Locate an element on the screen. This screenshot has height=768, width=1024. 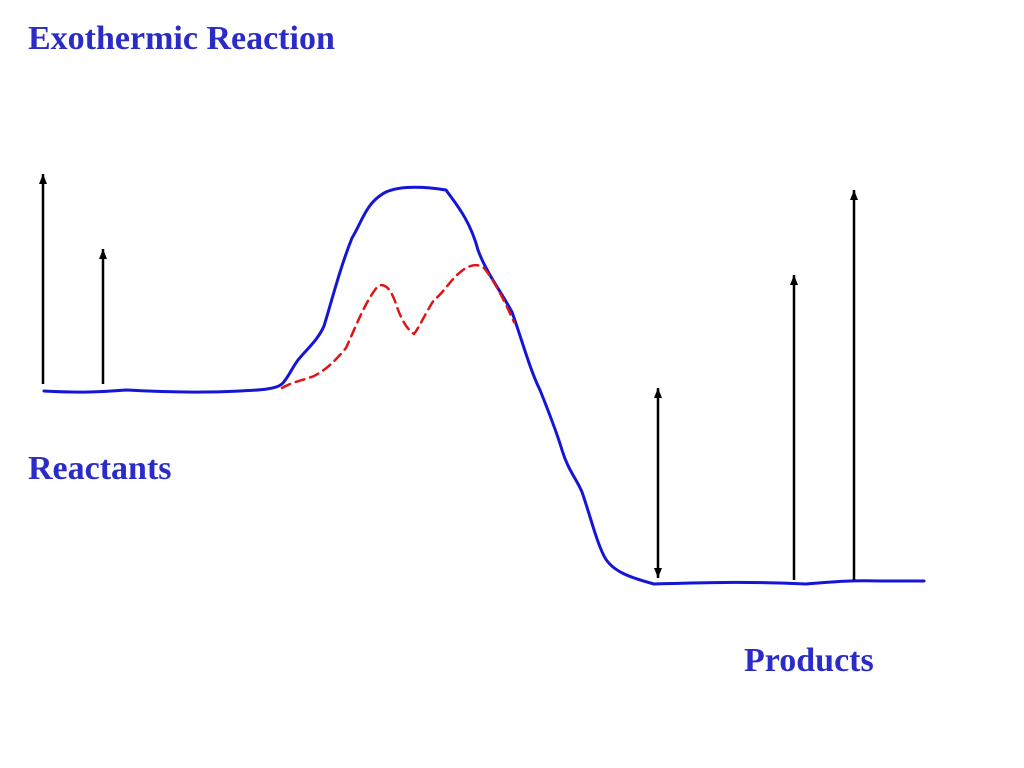
catalyzed-curve is located at coordinates (398, 327).